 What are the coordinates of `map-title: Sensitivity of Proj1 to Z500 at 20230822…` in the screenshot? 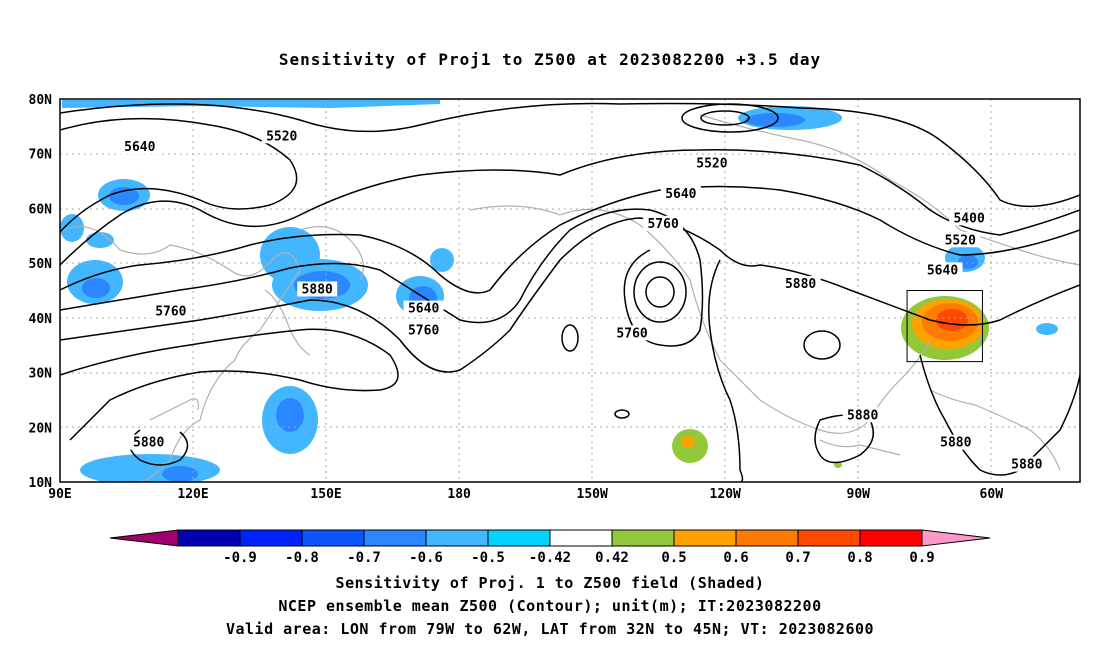 It's located at (550, 59).